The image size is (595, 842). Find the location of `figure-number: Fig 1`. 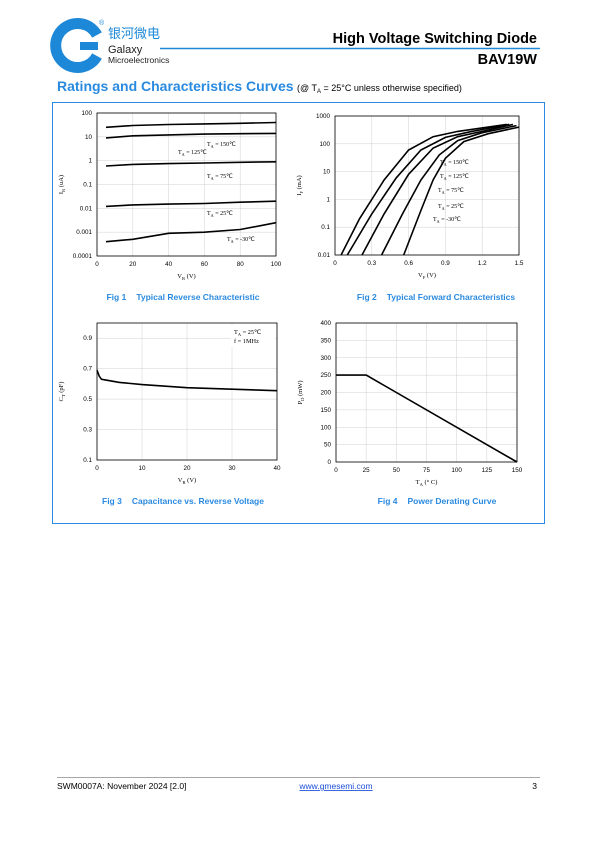

figure-number: Fig 1 is located at coordinates (116, 297).